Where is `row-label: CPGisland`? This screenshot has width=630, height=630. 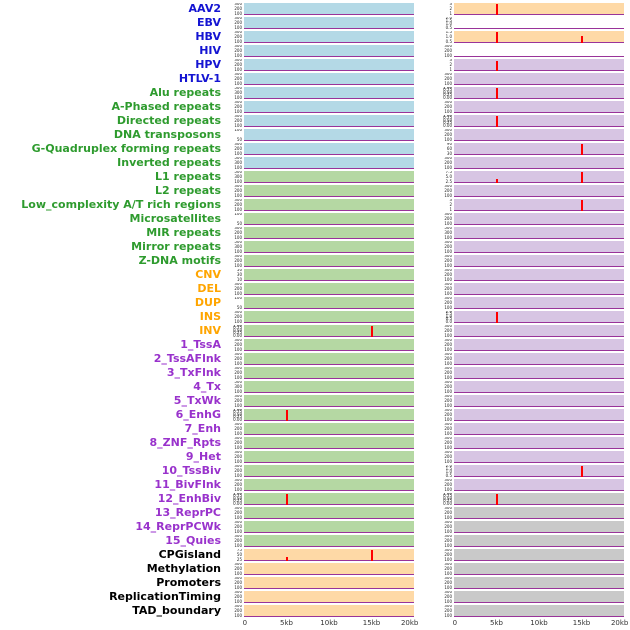 row-label: CPGisland is located at coordinates (189, 554).